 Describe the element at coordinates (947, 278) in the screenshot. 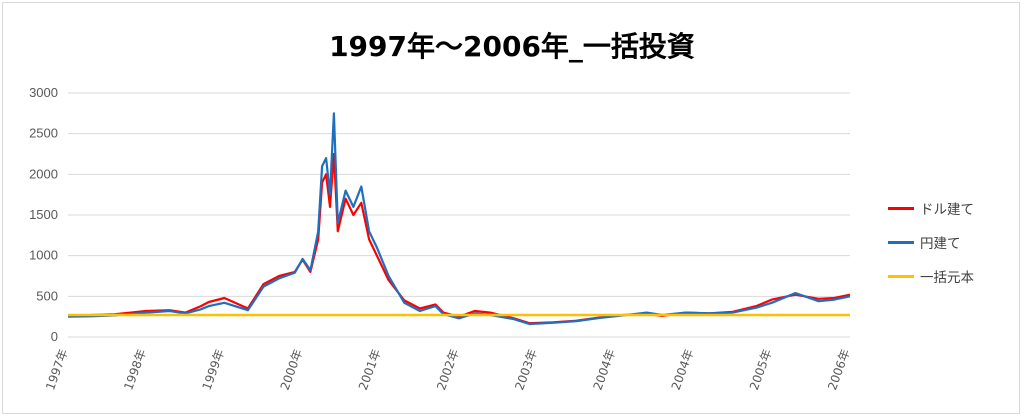

I see `legend-label-principal: 一括元本` at that location.